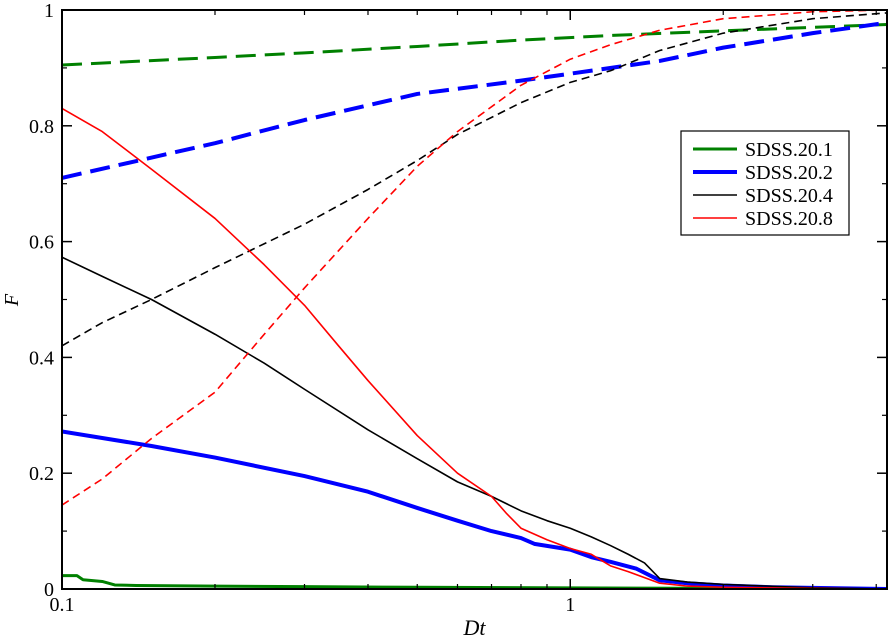  I want to click on legend-label: SDSS.20.8, so click(789, 219).